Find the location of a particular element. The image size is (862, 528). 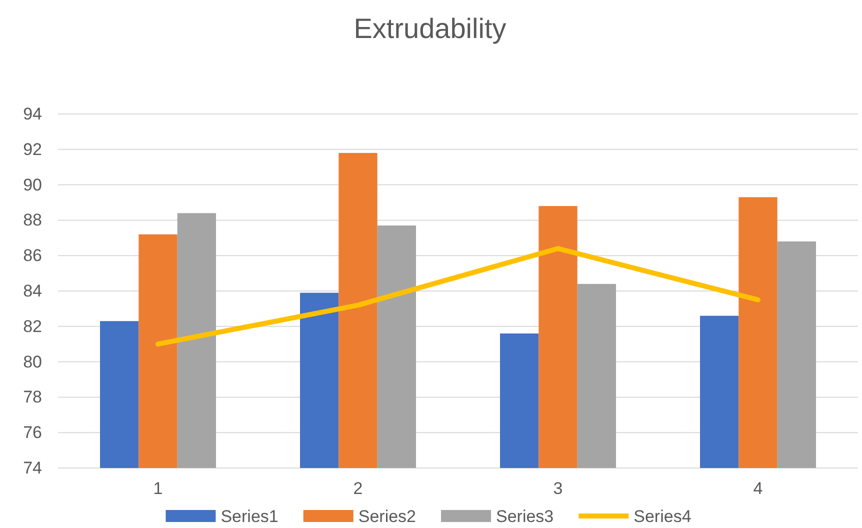

y-tick-label: 80 is located at coordinates (32, 362).